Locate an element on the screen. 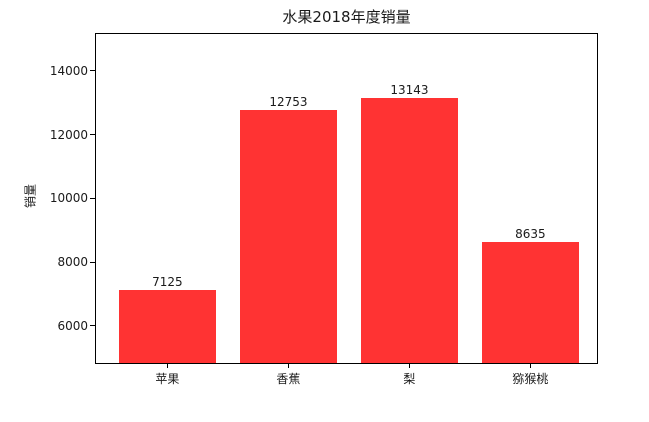 The image size is (649, 422). chart-title: 水果2018年度销量 is located at coordinates (346, 17).